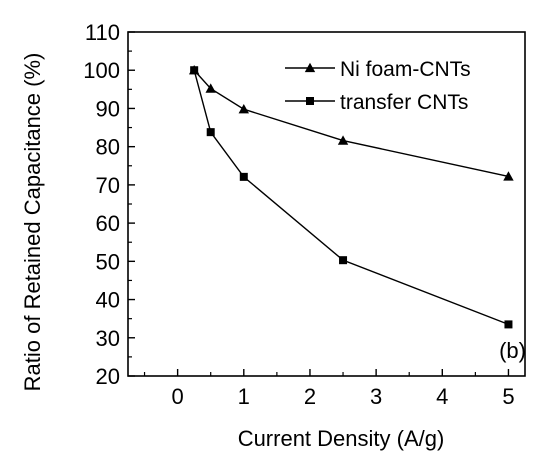 The height and width of the screenshot is (457, 554). I want to click on x-axis-title: Current Density (A/g), so click(341, 438).